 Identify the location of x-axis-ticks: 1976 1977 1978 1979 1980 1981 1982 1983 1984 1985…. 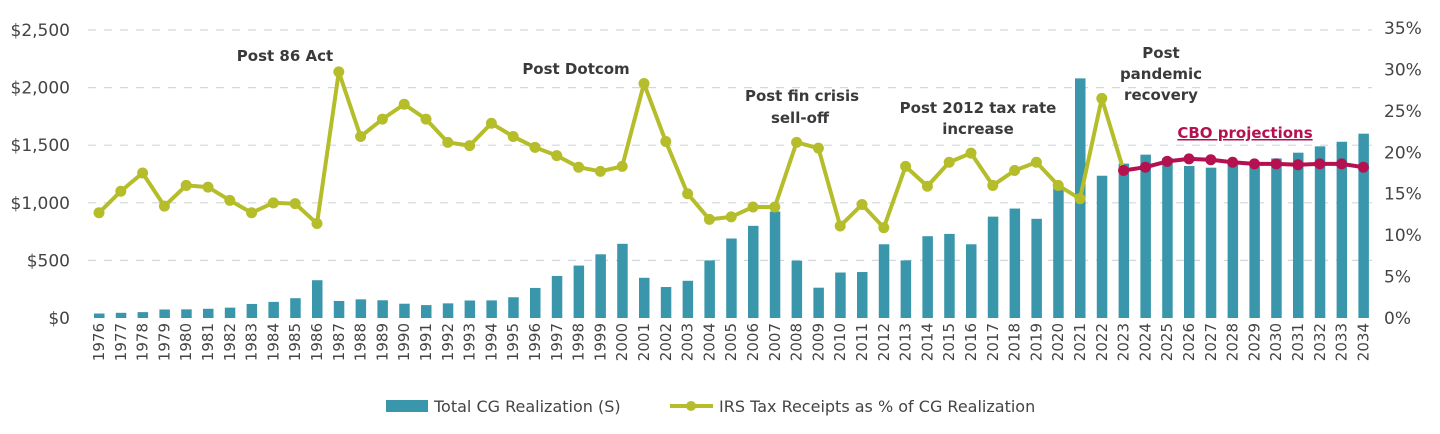
(731, 342).